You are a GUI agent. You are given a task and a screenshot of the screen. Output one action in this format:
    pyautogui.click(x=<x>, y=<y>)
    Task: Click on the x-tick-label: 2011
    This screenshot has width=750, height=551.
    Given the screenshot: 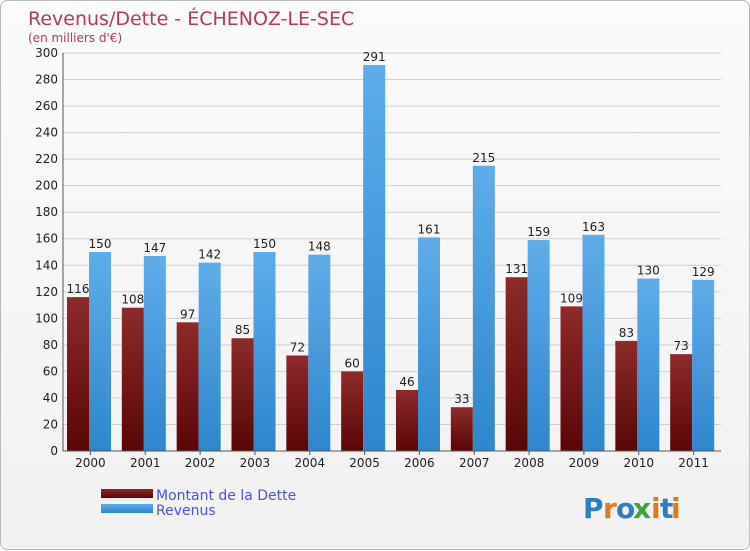 What is the action you would take?
    pyautogui.click(x=693, y=463)
    